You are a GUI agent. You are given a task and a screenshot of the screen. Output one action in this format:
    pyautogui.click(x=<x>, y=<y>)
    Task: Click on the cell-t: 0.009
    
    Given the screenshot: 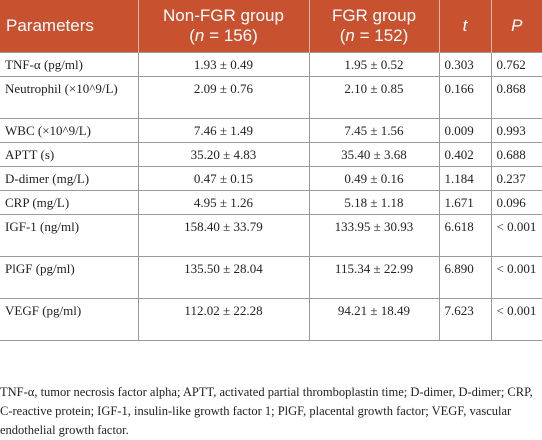 What is the action you would take?
    pyautogui.click(x=464, y=130)
    